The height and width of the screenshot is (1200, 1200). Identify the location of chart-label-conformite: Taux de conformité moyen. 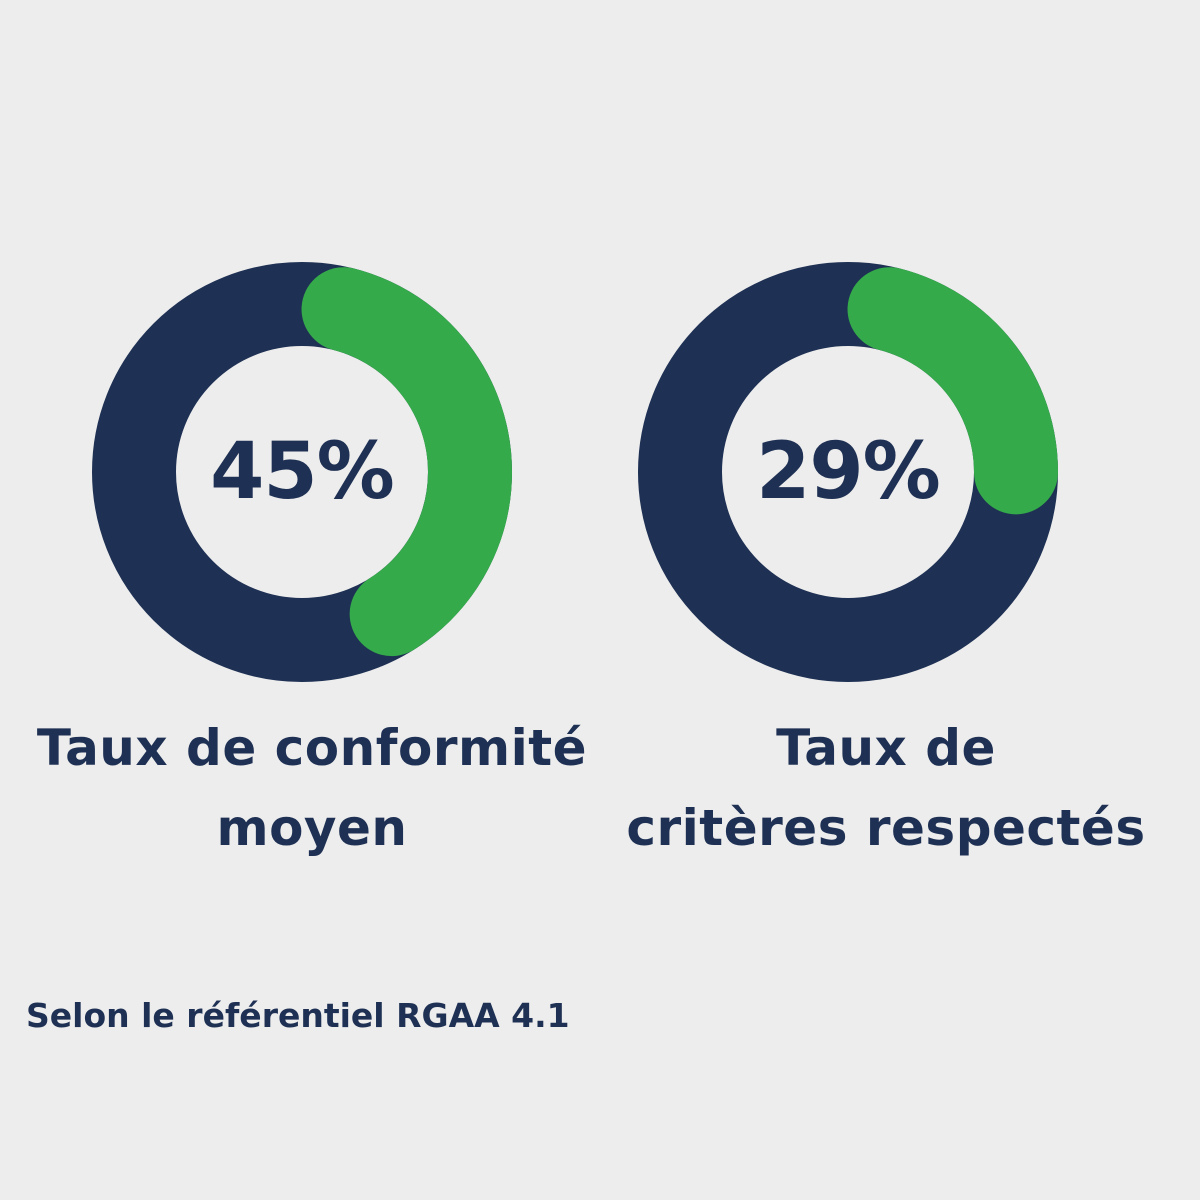
(312, 788).